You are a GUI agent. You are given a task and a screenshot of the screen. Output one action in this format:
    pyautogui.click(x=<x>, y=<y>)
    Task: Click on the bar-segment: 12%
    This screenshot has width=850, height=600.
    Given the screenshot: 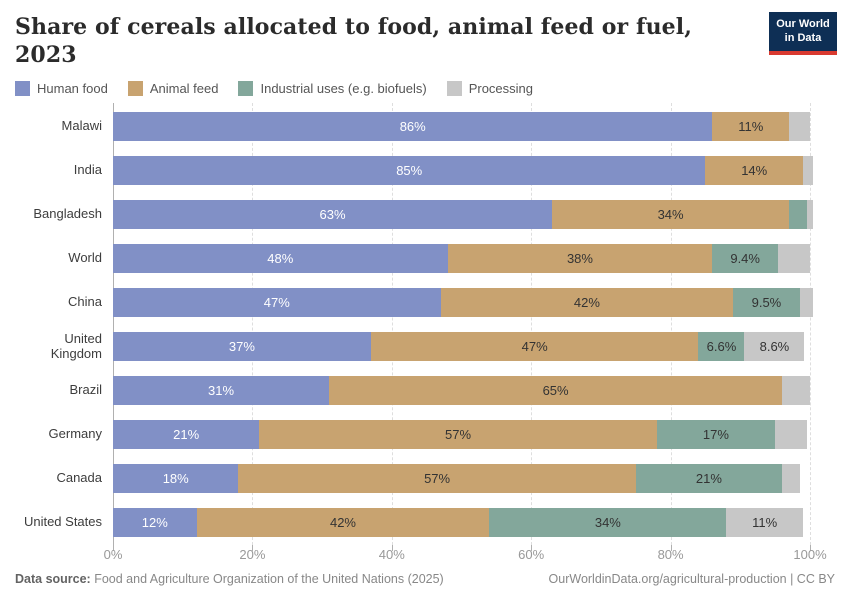 What is the action you would take?
    pyautogui.click(x=155, y=522)
    